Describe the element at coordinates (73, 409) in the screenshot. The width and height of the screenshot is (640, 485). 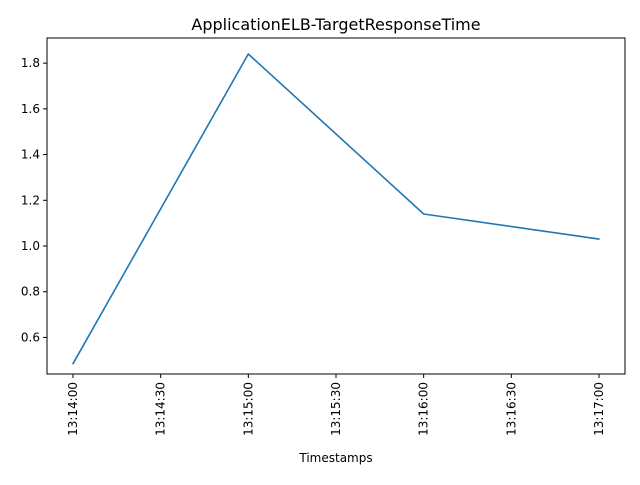
I see `x-tick-label: 13:14:00` at that location.